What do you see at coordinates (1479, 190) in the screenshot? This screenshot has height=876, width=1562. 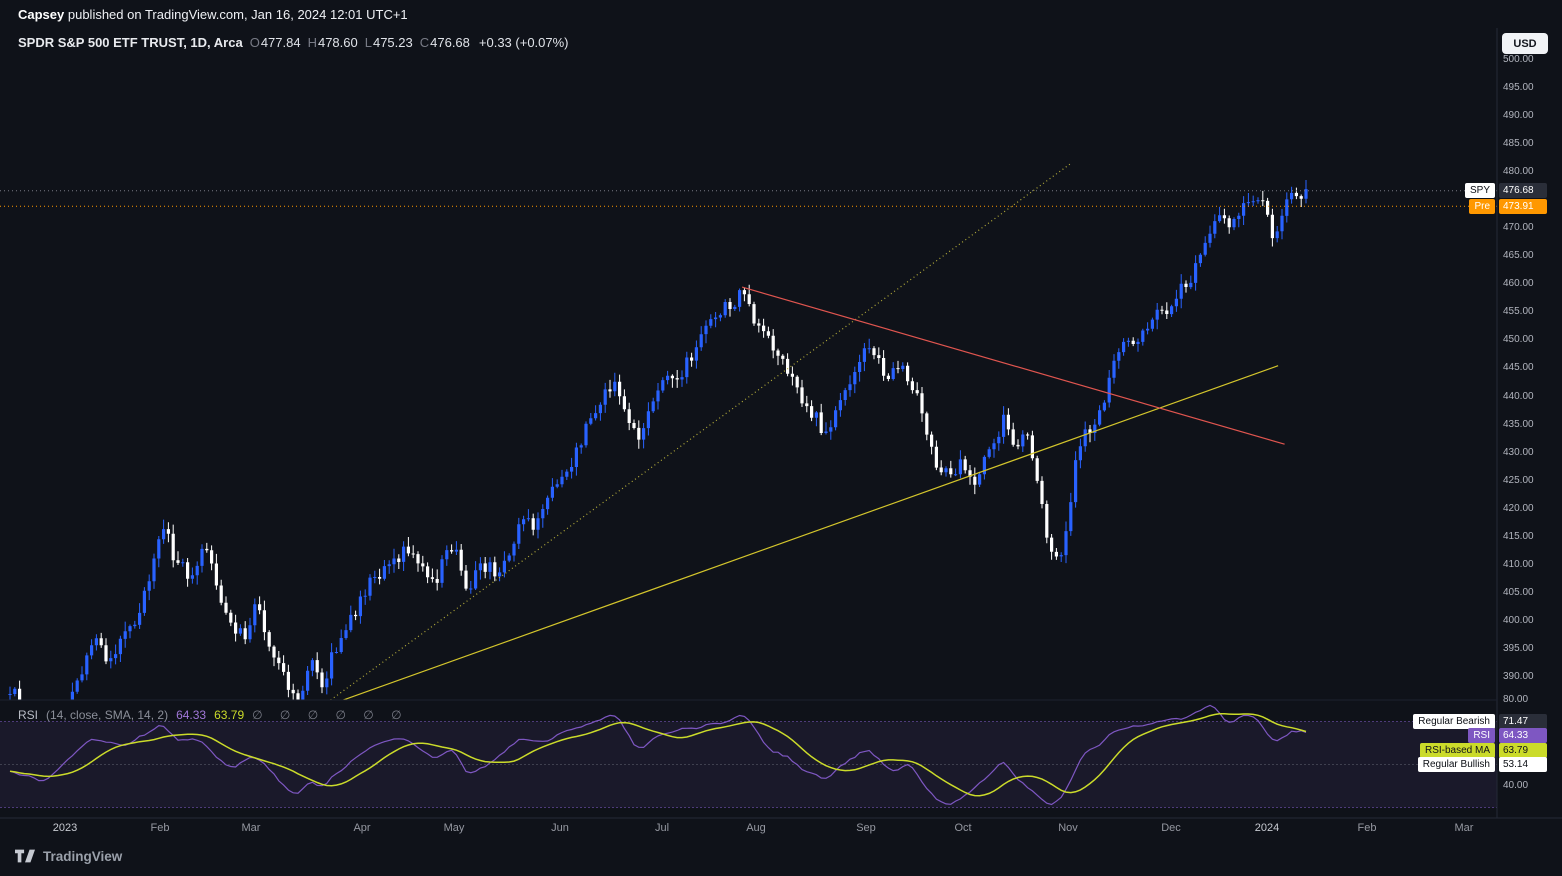 I see `last-price-tag: SPY` at bounding box center [1479, 190].